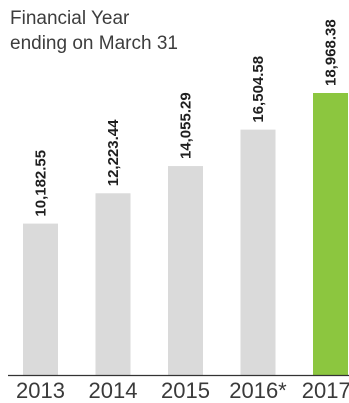 The height and width of the screenshot is (403, 349). What do you see at coordinates (185, 390) in the screenshot?
I see `x-tick-label-2015: 2015` at bounding box center [185, 390].